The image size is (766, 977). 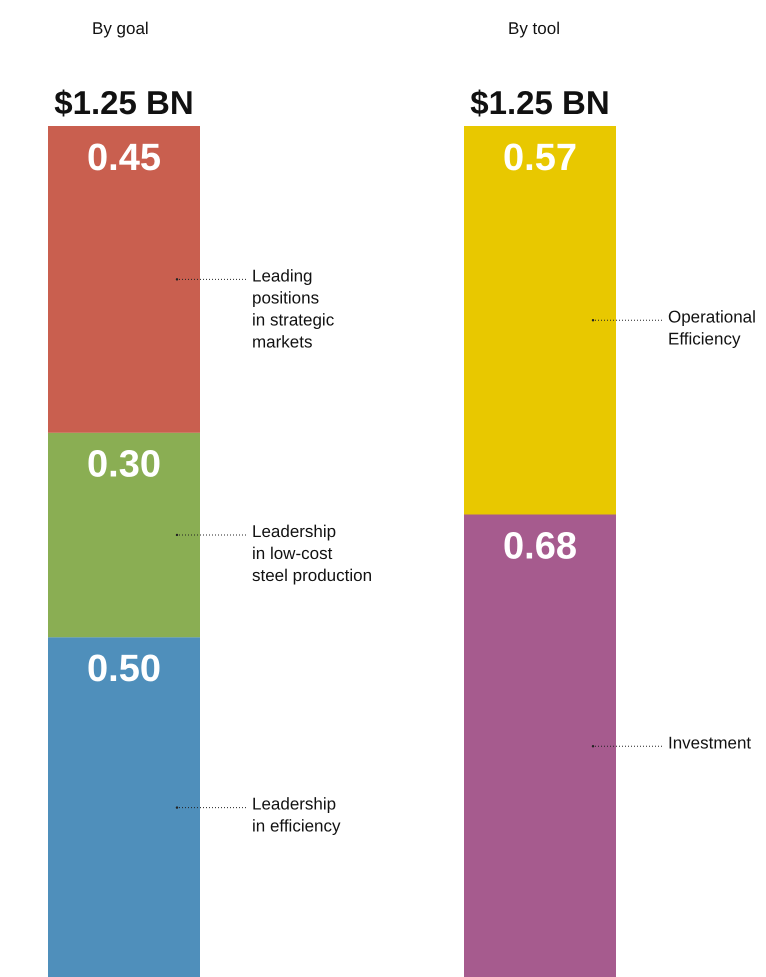 What do you see at coordinates (534, 28) in the screenshot?
I see `chart-title: By tool` at bounding box center [534, 28].